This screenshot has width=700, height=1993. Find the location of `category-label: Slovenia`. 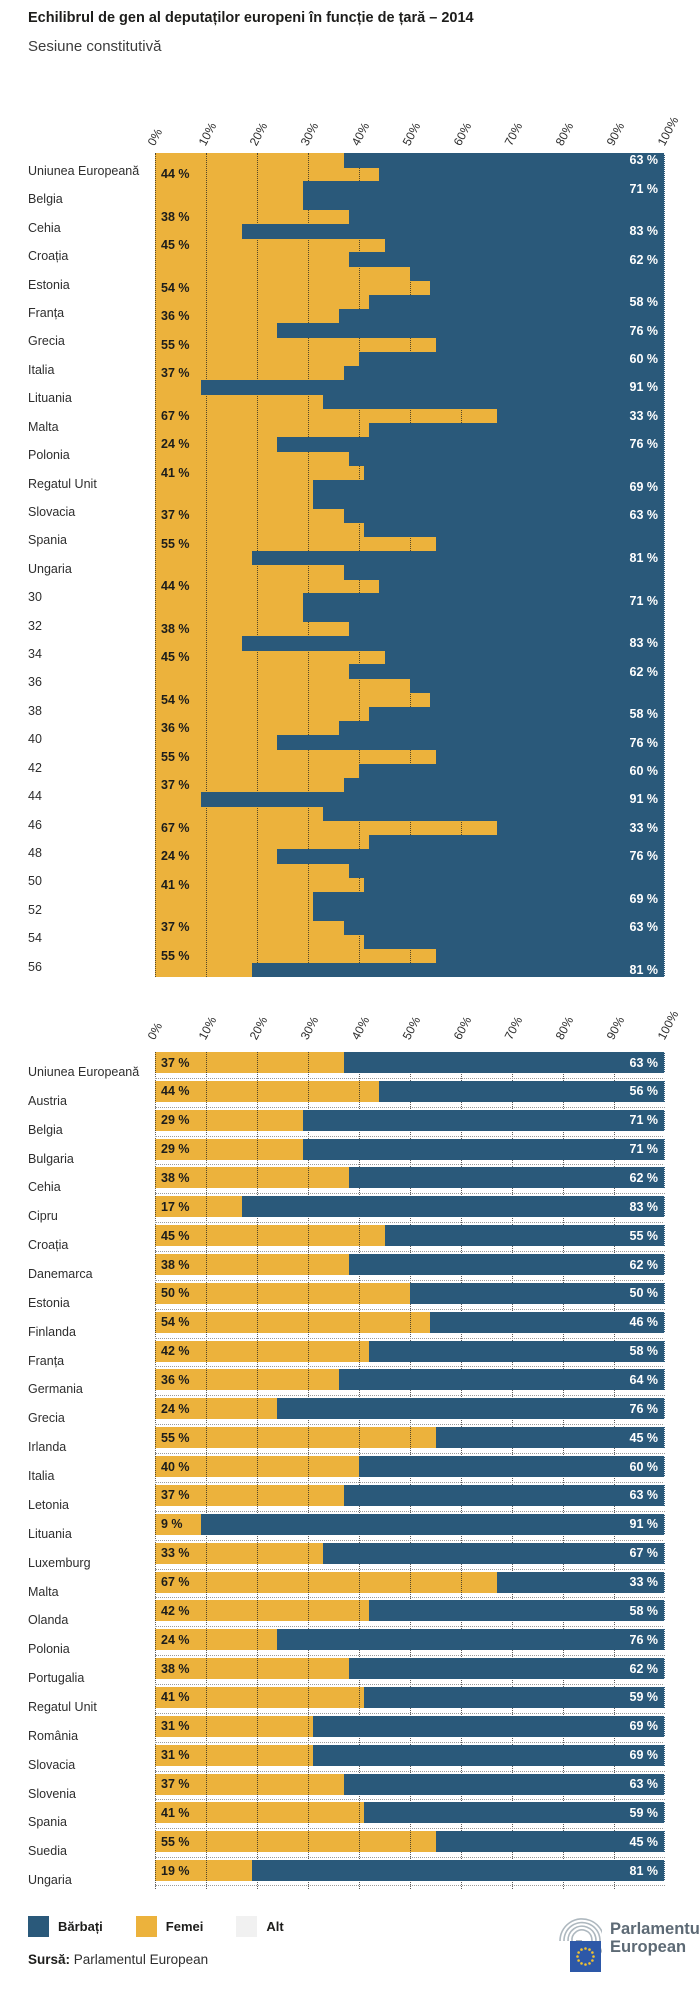

category-label: Slovenia is located at coordinates (52, 1793).